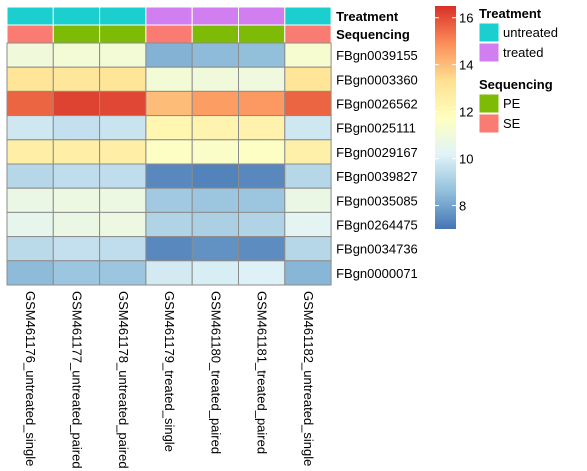 This screenshot has height=471, width=587. I want to click on column-label: GSM461181_treated_paired, so click(262, 372).